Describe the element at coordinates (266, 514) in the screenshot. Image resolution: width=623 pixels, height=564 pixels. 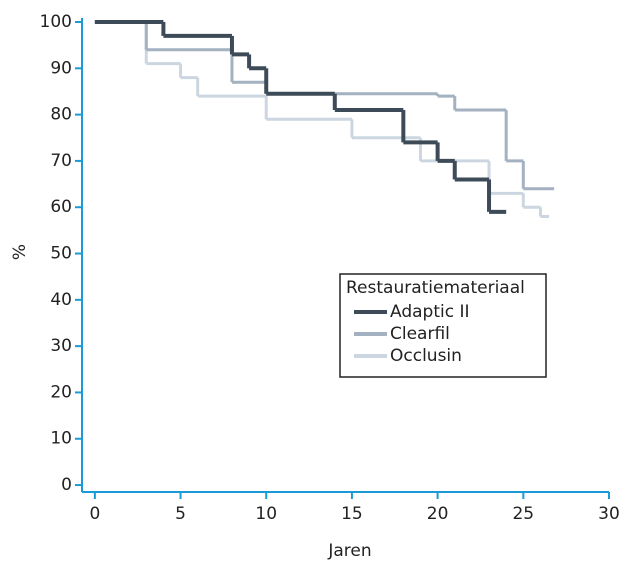
I see `x-tick-label: 10` at that location.